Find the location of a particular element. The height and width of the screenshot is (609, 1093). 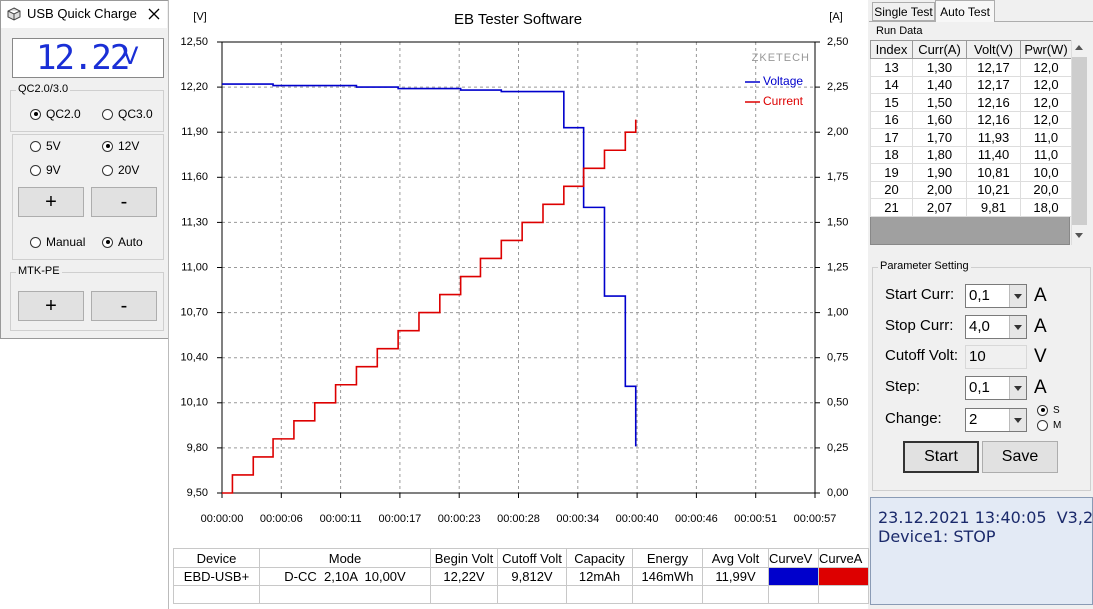

header-cell: Index is located at coordinates (891, 49).